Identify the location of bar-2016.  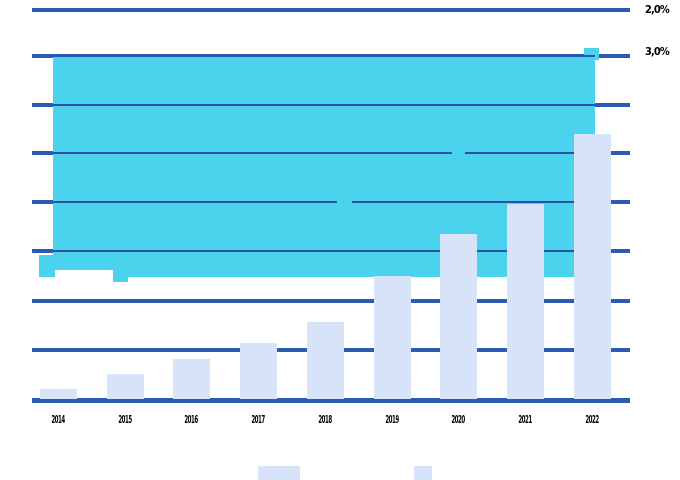
(191, 379).